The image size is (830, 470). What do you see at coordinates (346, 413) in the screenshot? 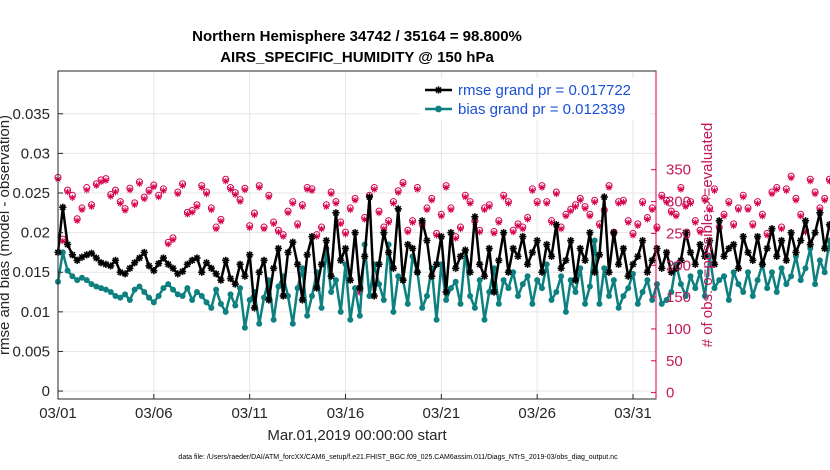
I see `x-tick-label: 03/16` at bounding box center [346, 413].